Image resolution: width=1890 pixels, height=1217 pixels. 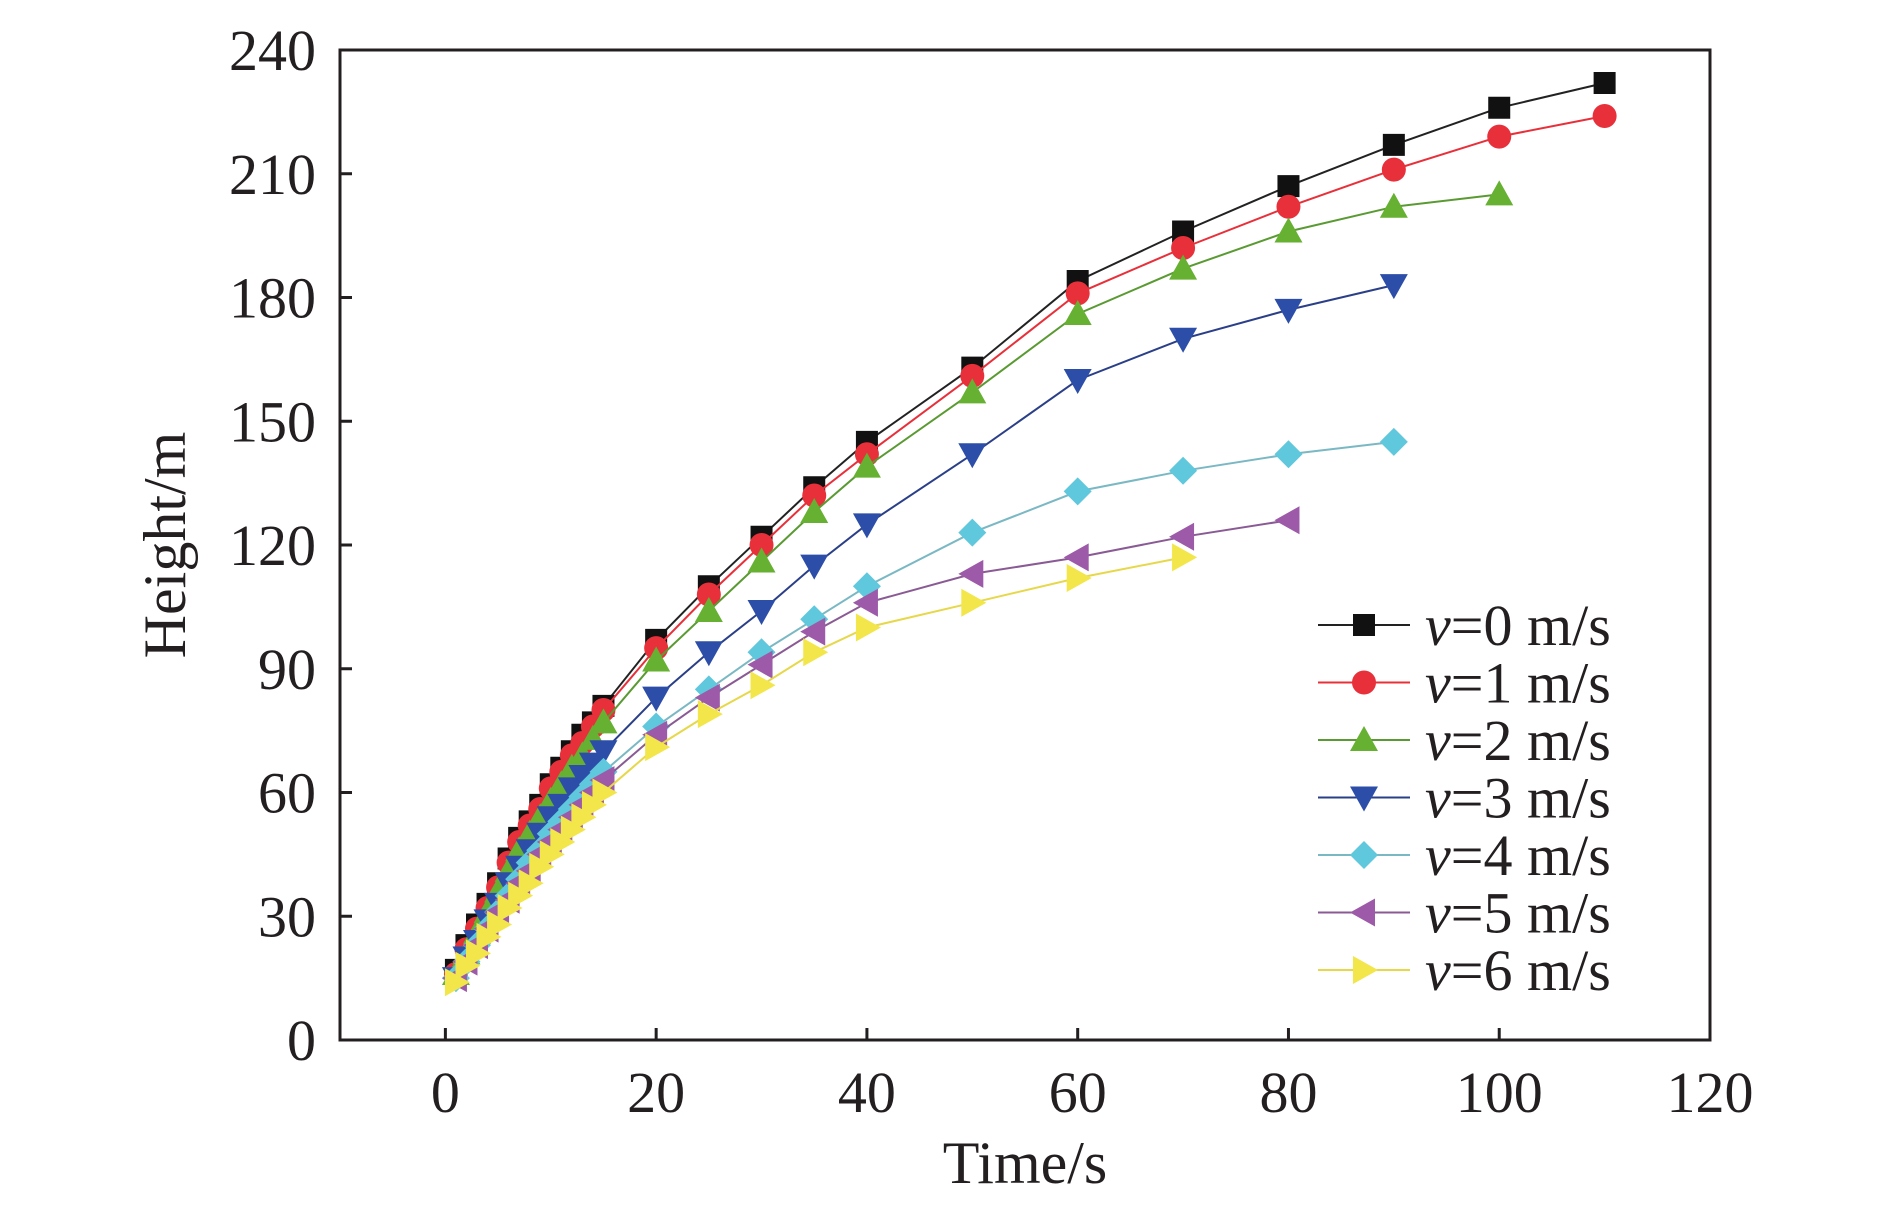 I want to click on legend-value: =0 m/s, so click(x=1531, y=625).